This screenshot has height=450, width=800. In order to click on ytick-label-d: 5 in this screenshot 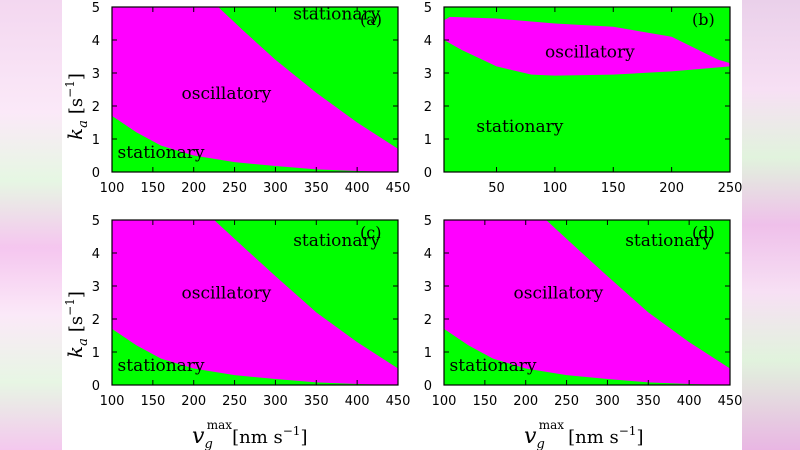, I will do `click(428, 221)`.